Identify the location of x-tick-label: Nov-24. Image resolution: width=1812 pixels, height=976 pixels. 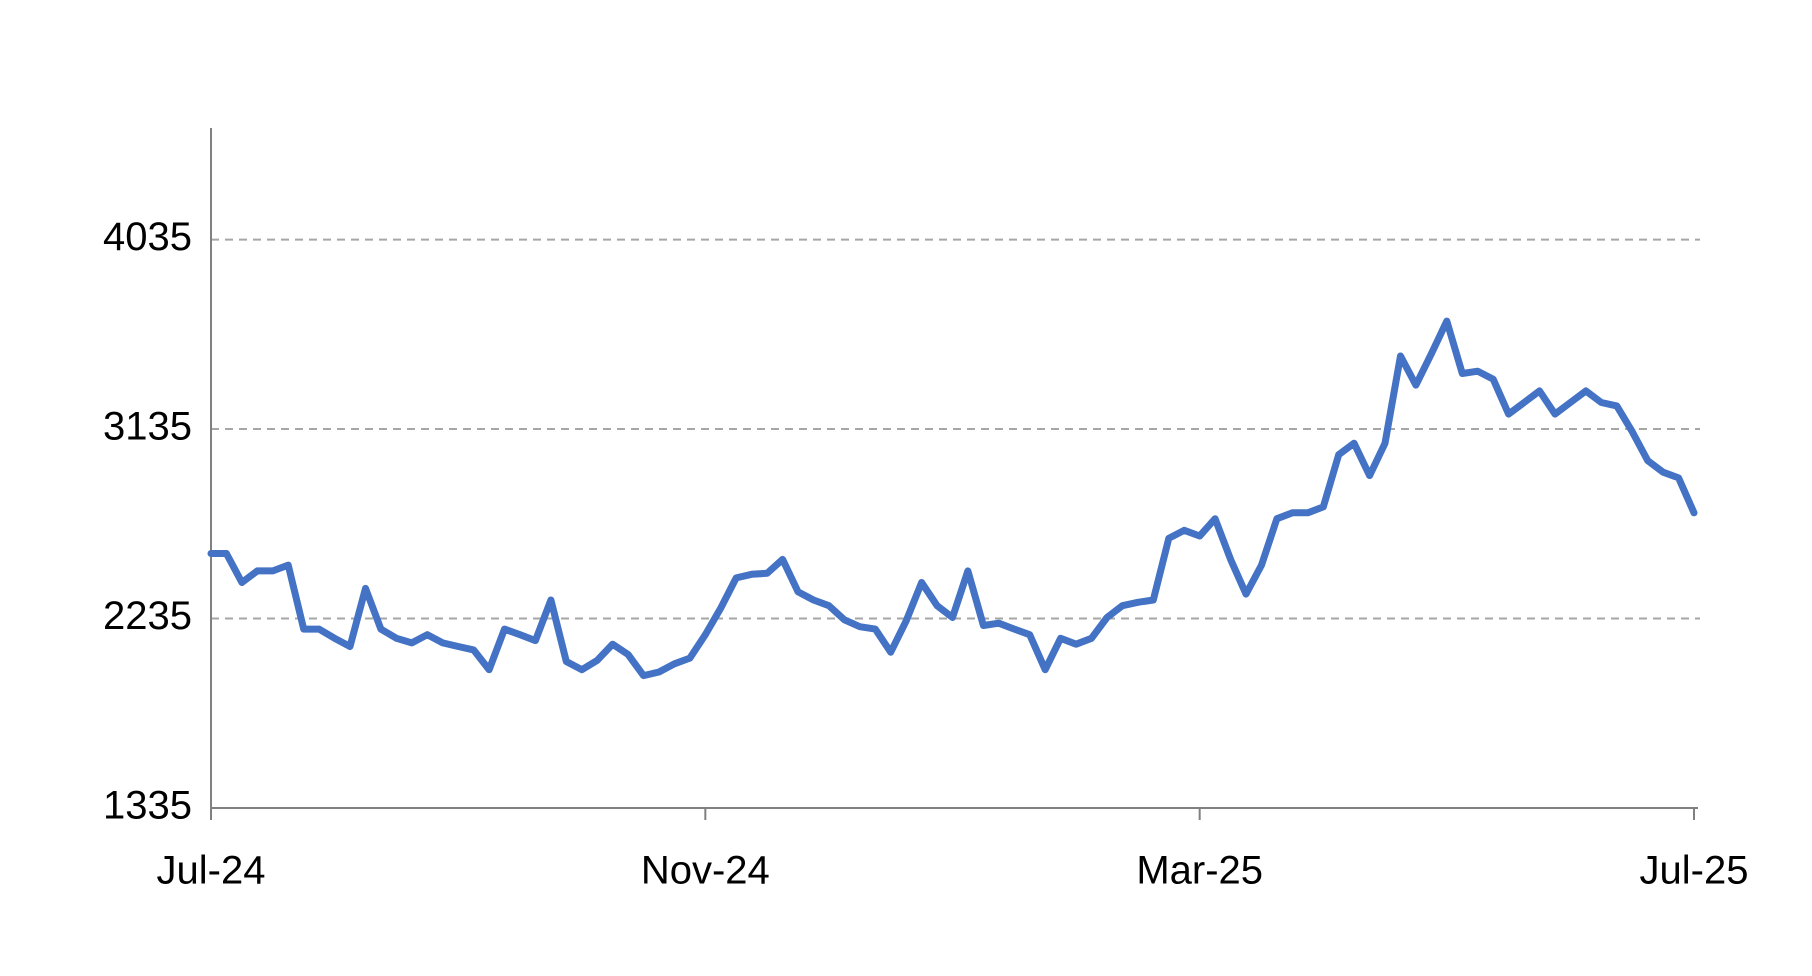
(705, 871).